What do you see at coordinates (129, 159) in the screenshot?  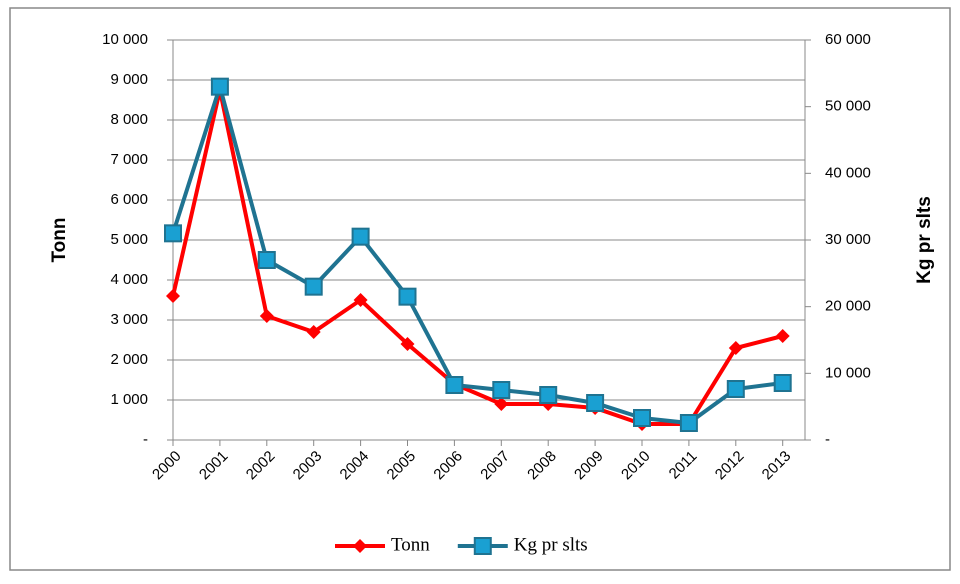 I see `y-tick-label: 7 000` at bounding box center [129, 159].